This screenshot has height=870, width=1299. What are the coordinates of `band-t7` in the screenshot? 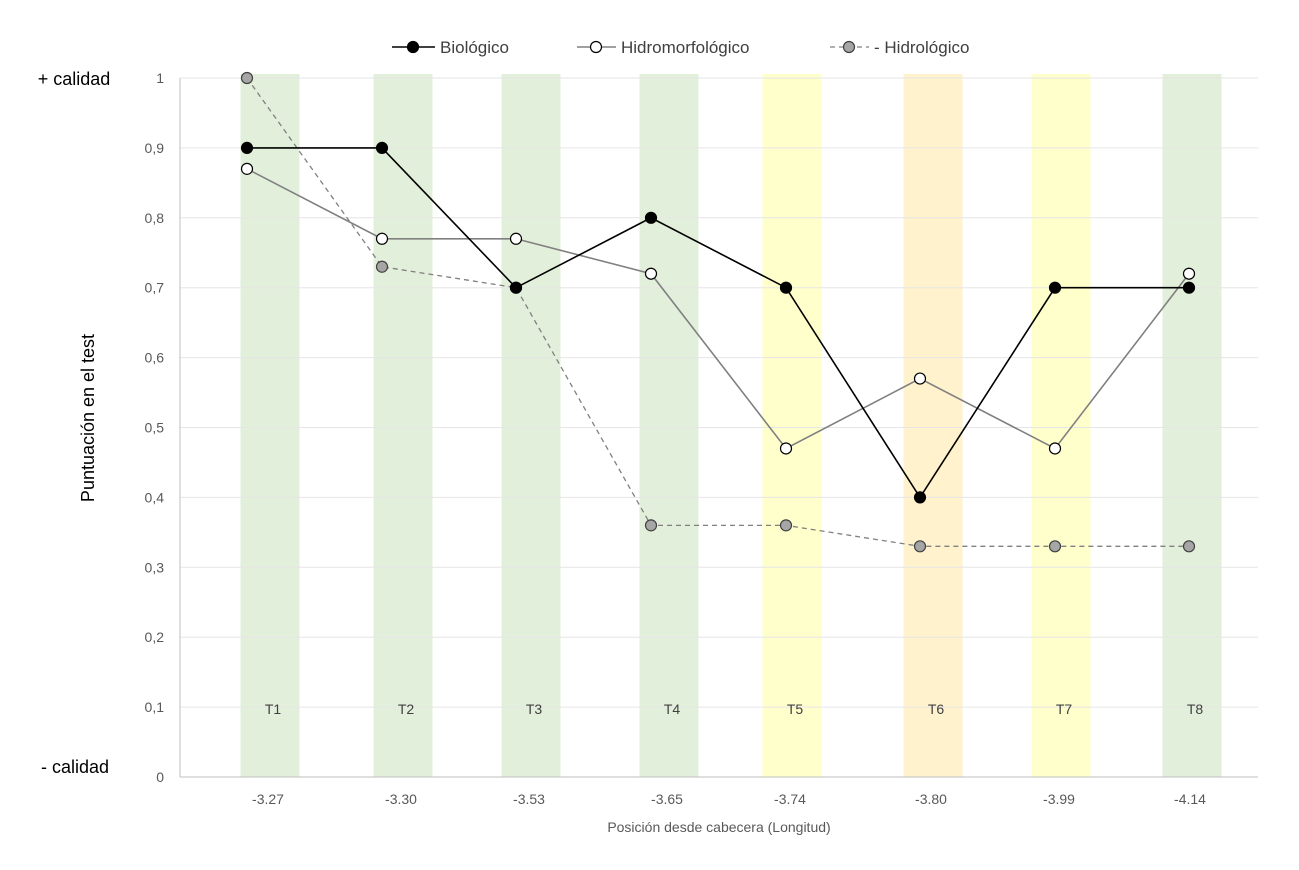 It's located at (1061, 425).